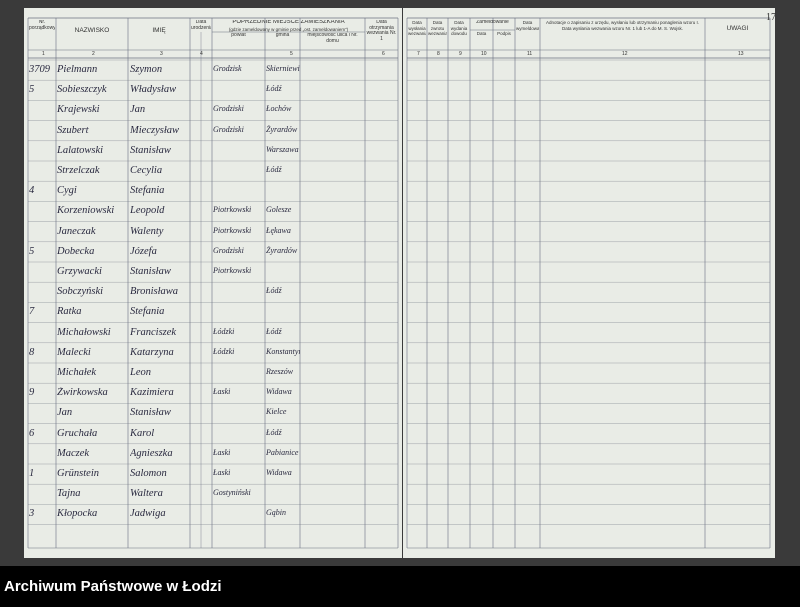 The height and width of the screenshot is (607, 800). I want to click on entry-surname: Szubert, so click(73, 130).